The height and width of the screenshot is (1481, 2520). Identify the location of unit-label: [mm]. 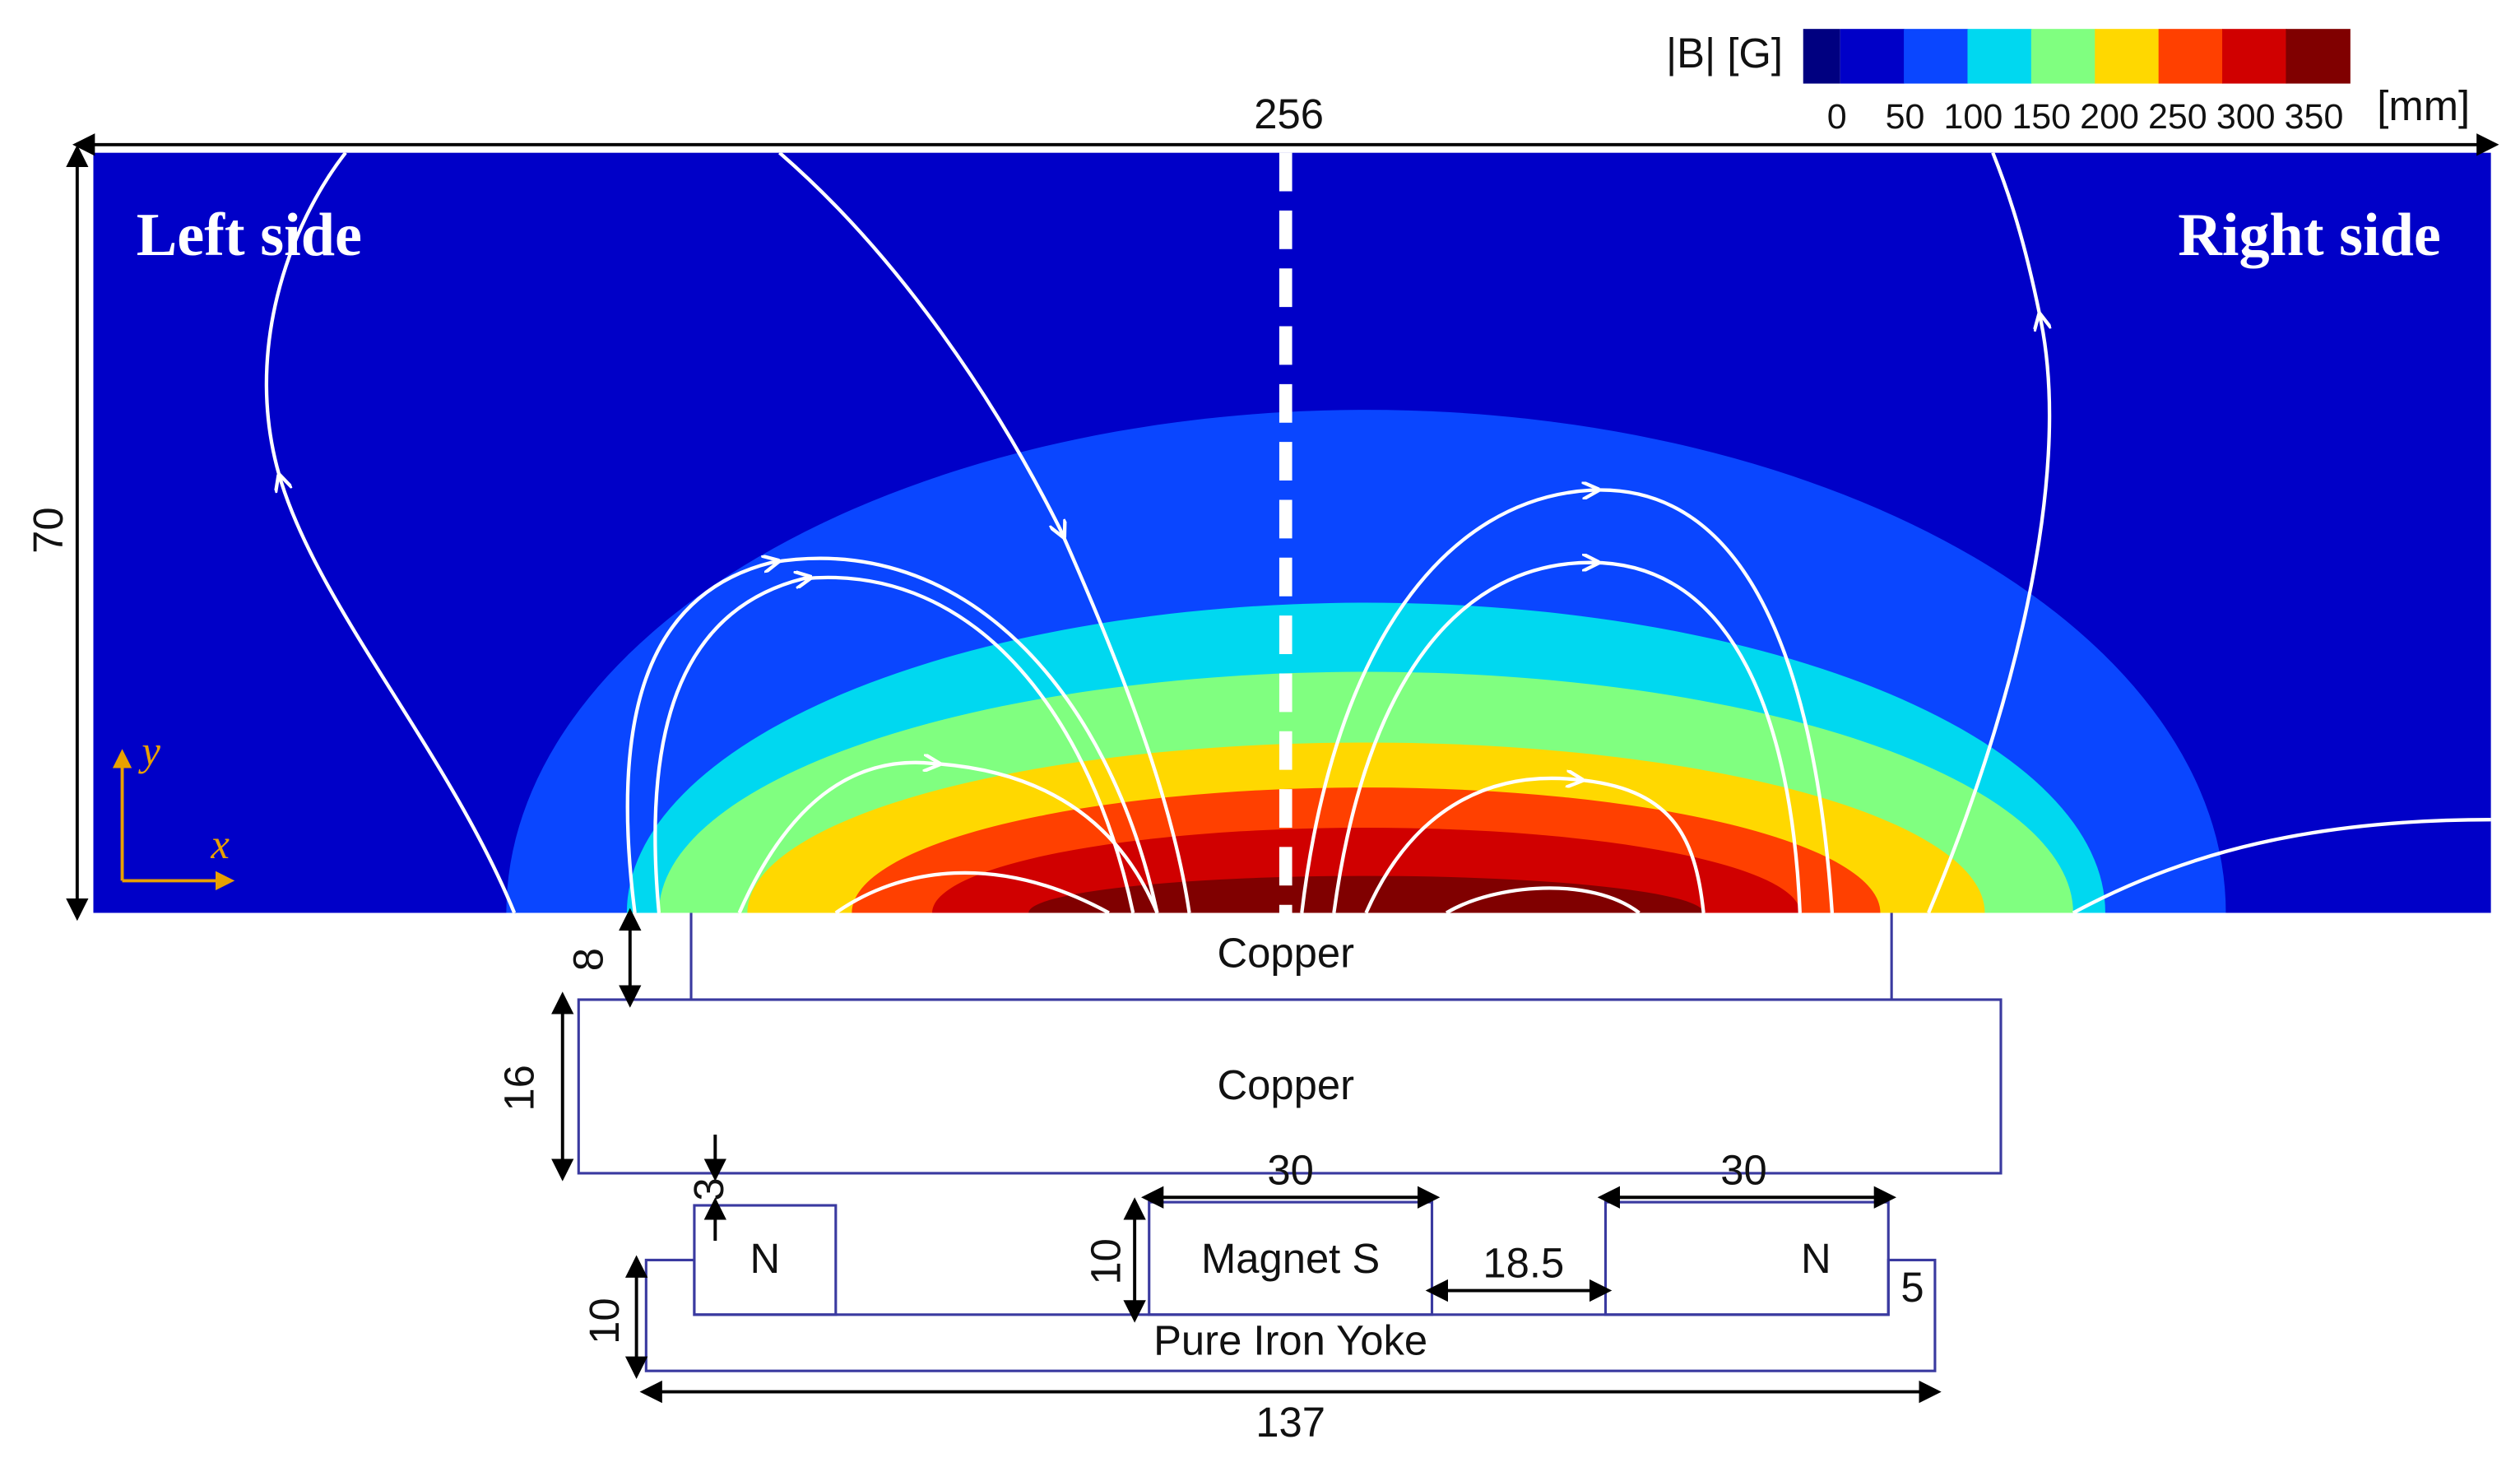
(2423, 105).